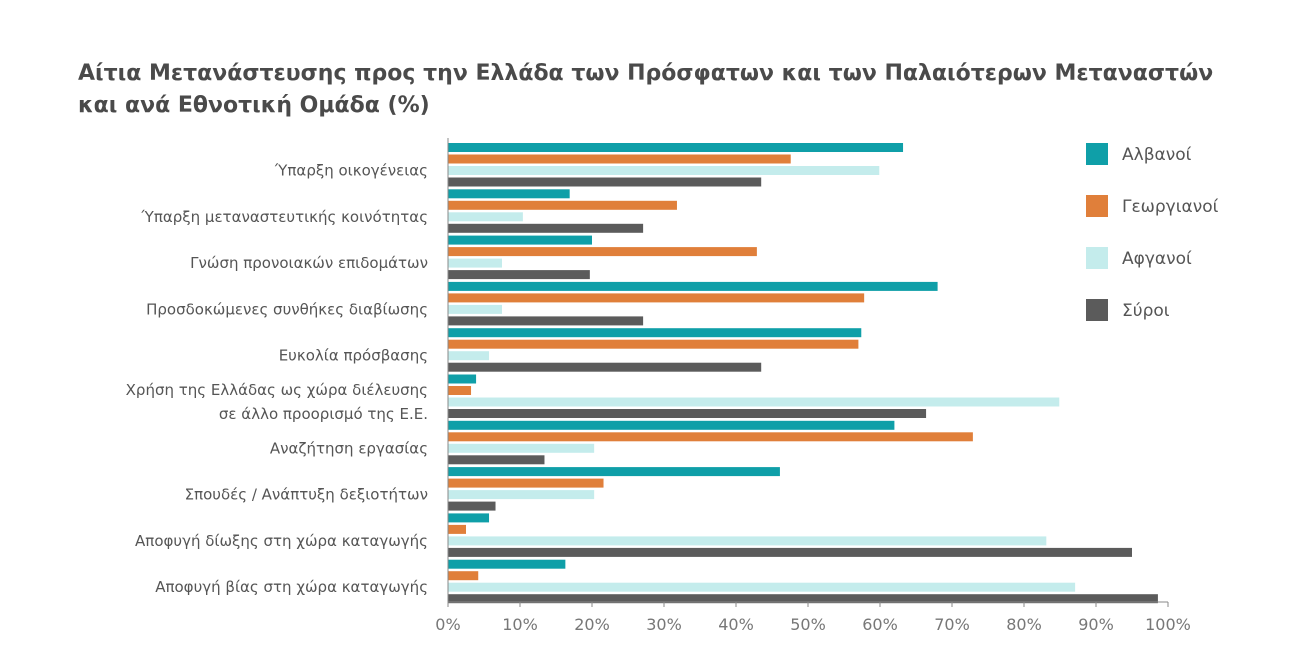 Image resolution: width=1290 pixels, height=669 pixels. I want to click on x-tick-label: 90%, so click(1096, 624).